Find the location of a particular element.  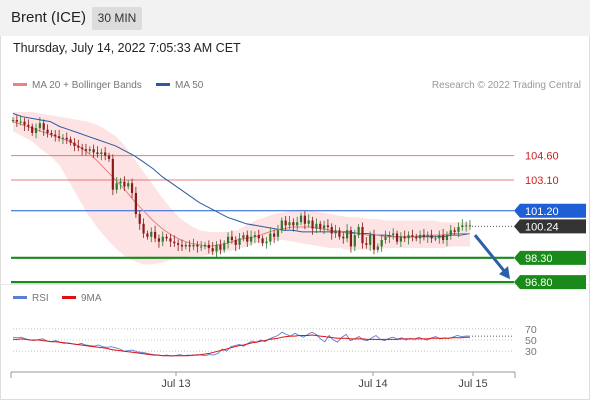

rsi-tick-label: 70 is located at coordinates (531, 330).